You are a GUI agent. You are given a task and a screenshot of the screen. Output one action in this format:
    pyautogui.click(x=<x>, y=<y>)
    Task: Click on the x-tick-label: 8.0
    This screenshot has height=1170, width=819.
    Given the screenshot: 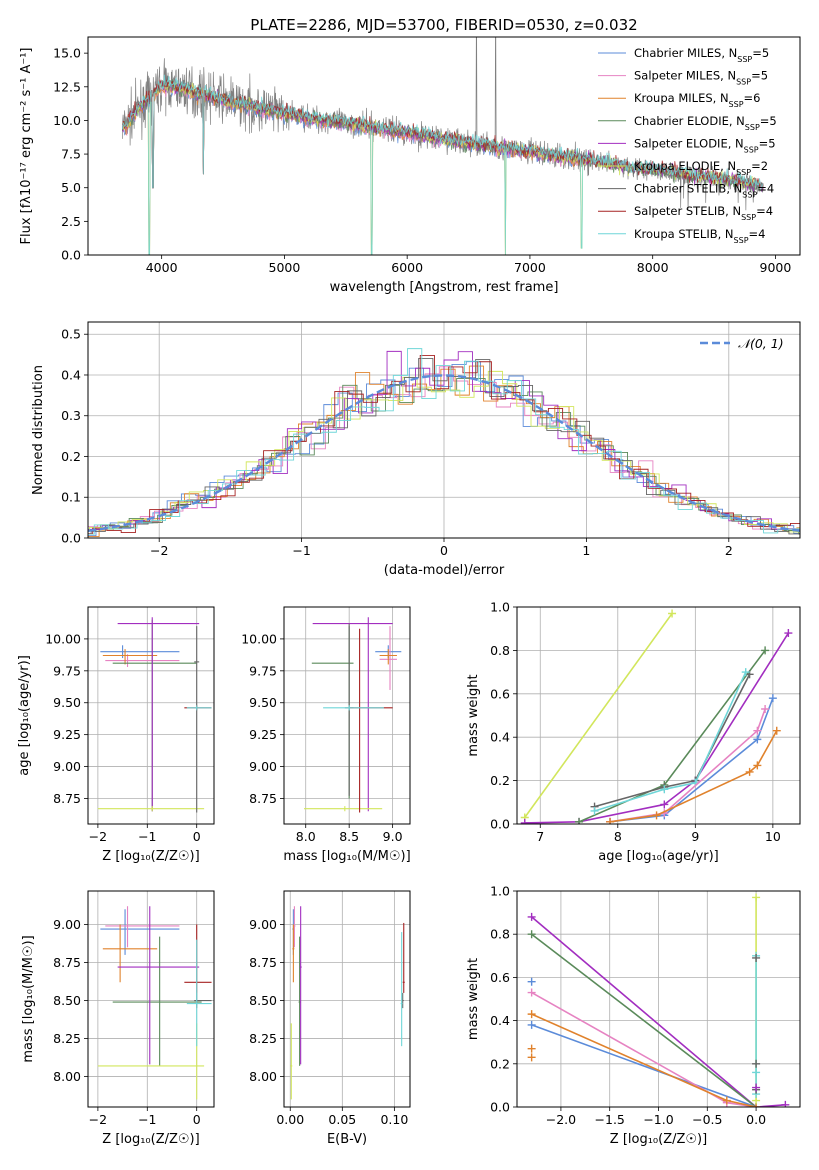 What is the action you would take?
    pyautogui.click(x=306, y=836)
    